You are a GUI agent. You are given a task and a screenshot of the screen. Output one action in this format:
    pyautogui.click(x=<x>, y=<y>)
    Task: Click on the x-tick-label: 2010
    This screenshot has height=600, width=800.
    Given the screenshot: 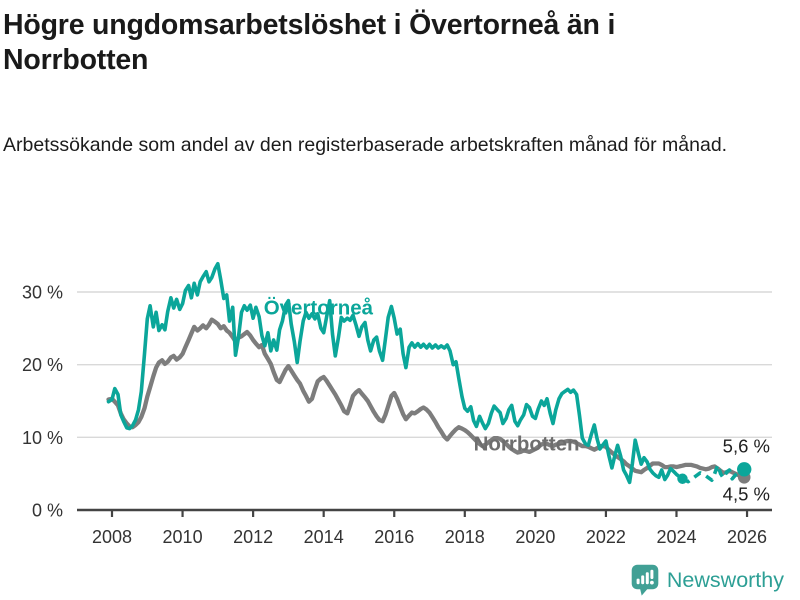 What is the action you would take?
    pyautogui.click(x=183, y=537)
    